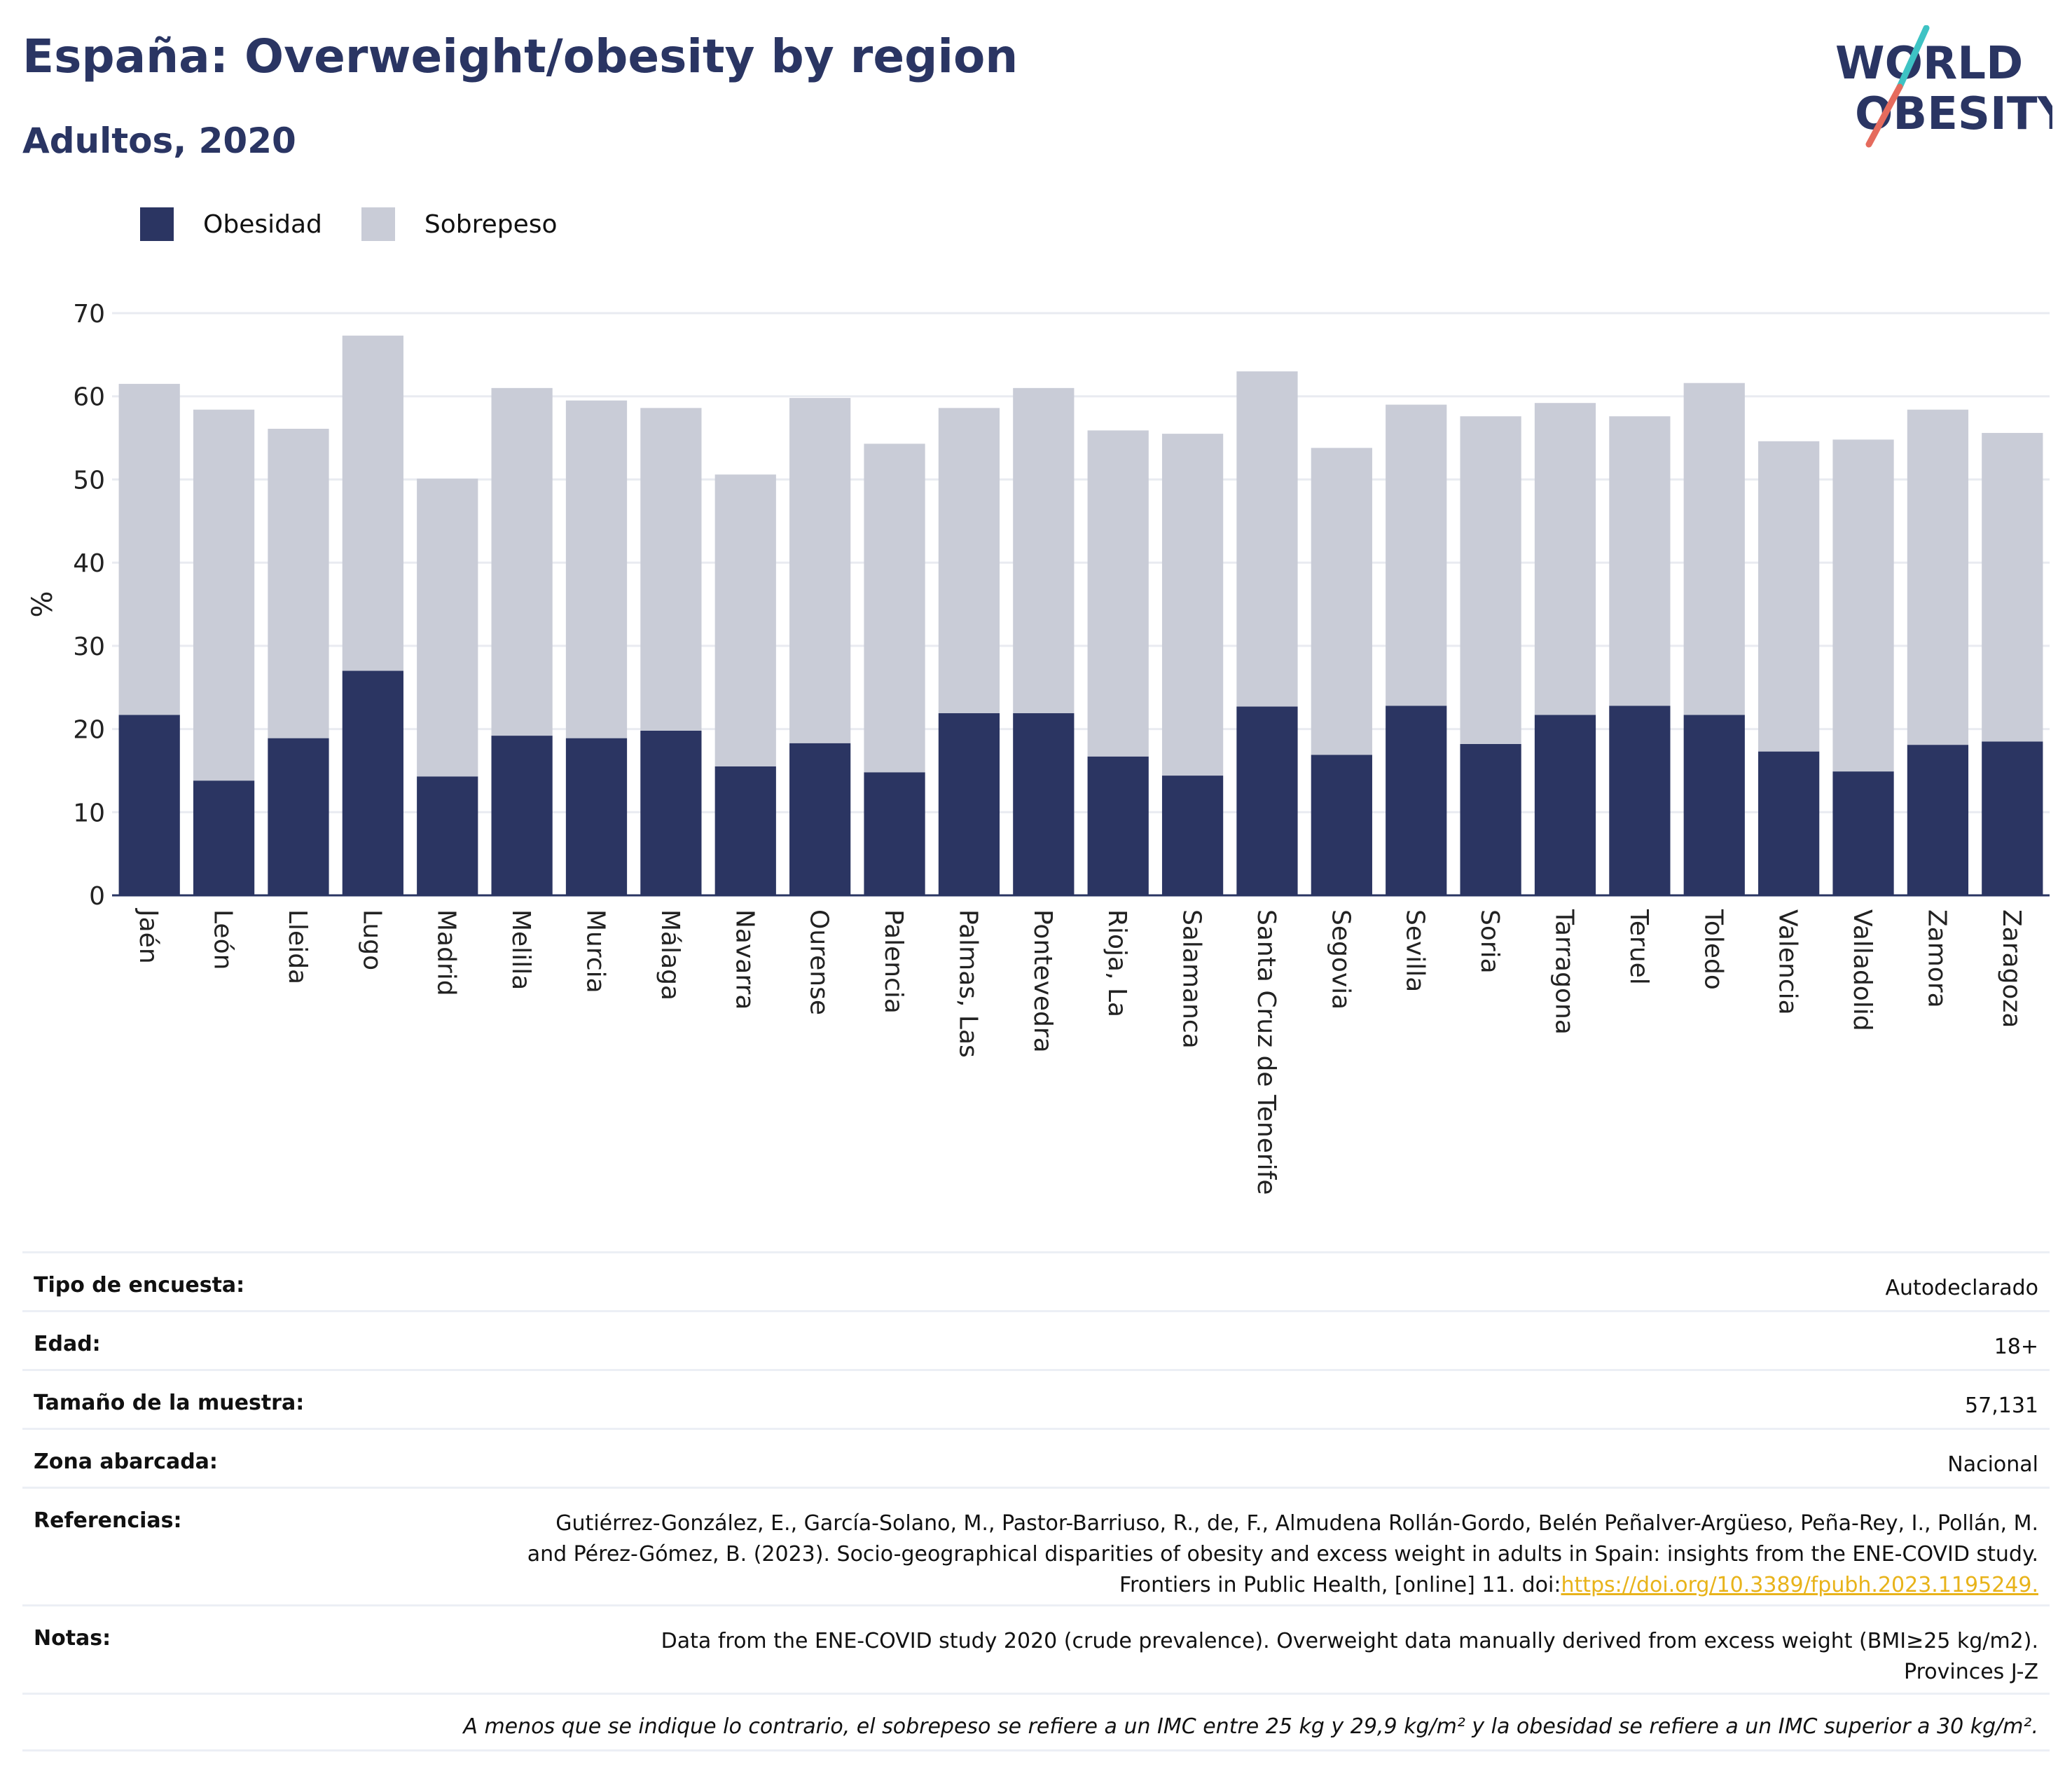  What do you see at coordinates (1993, 1464) in the screenshot?
I see `meta-value: Nacional` at bounding box center [1993, 1464].